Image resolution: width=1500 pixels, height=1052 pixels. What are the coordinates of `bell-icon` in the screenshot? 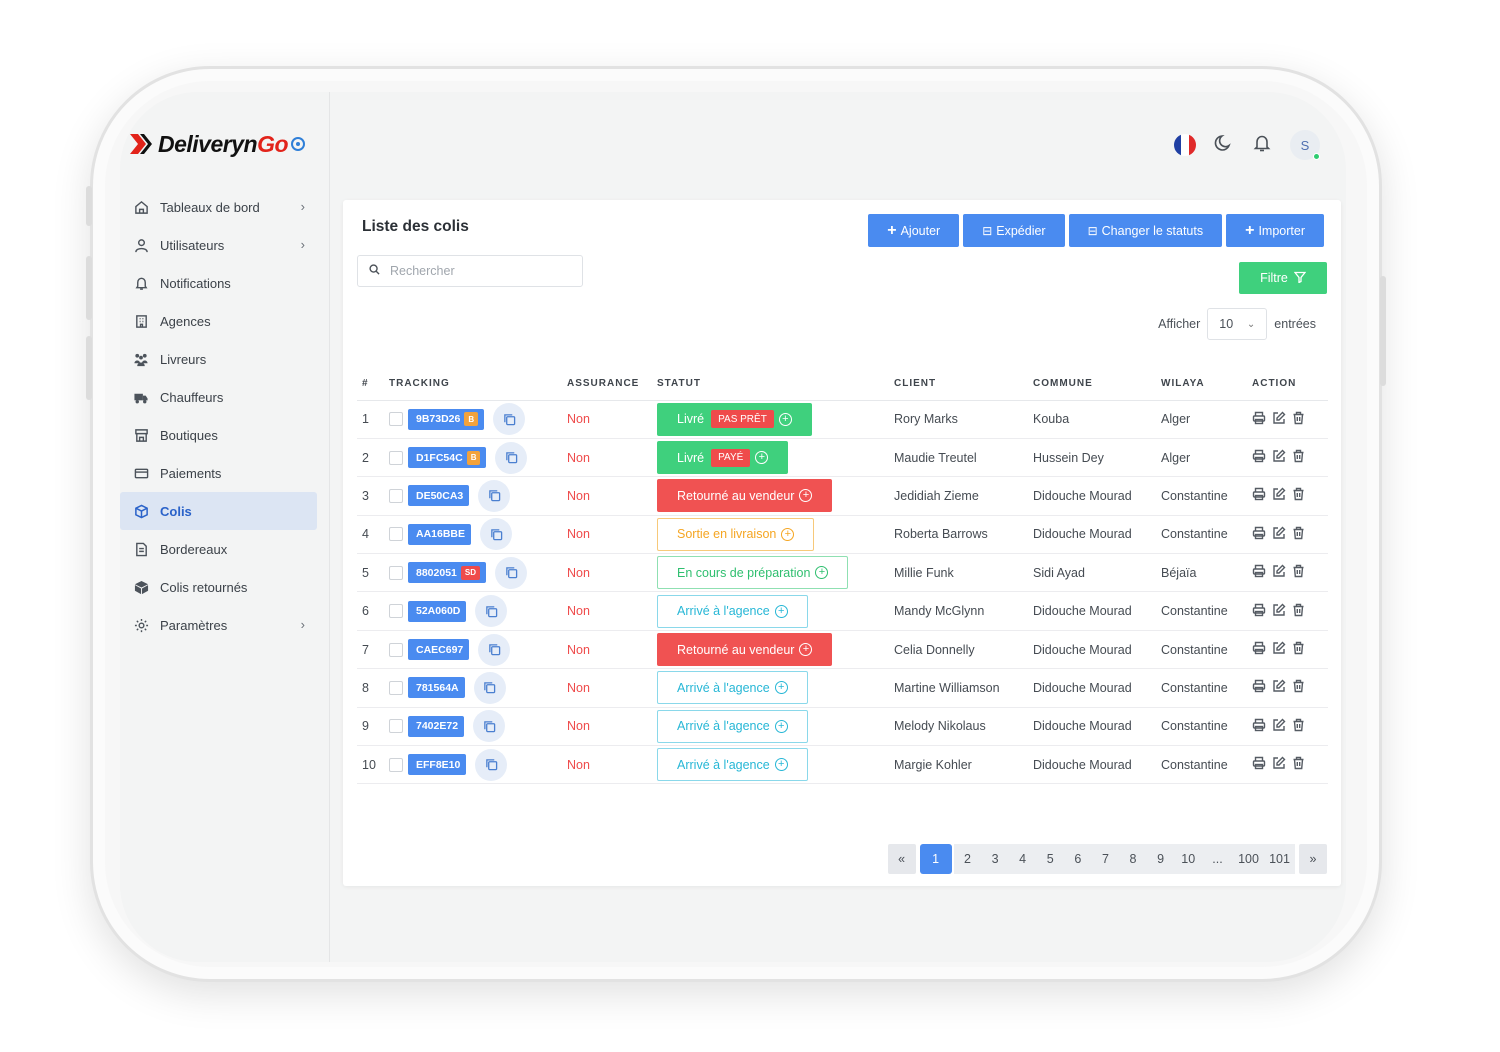 It's located at (1262, 145).